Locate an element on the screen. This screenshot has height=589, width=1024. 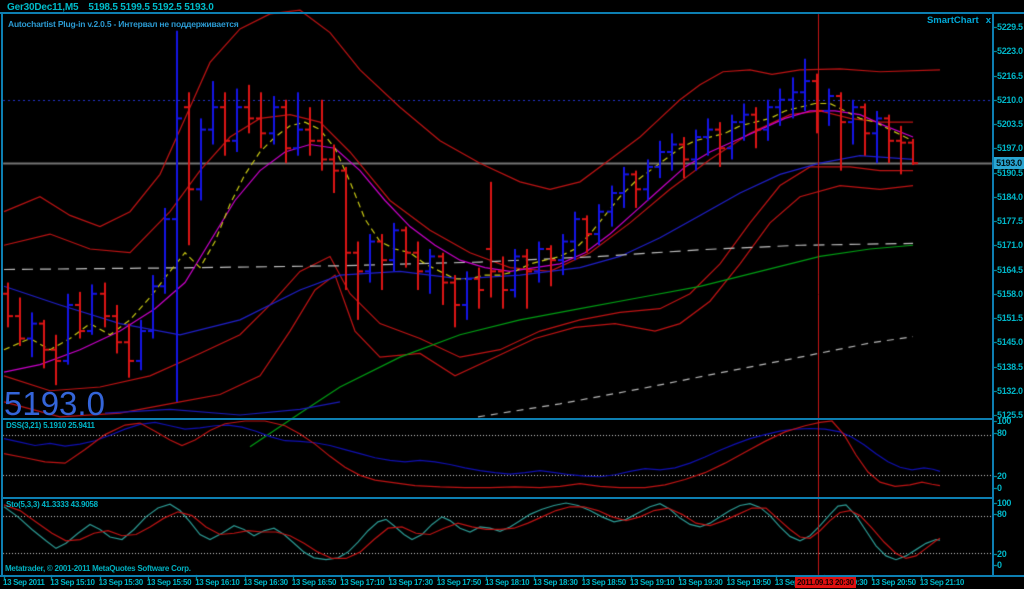
price-axis-label: 5190.5 is located at coordinates (1010, 172).